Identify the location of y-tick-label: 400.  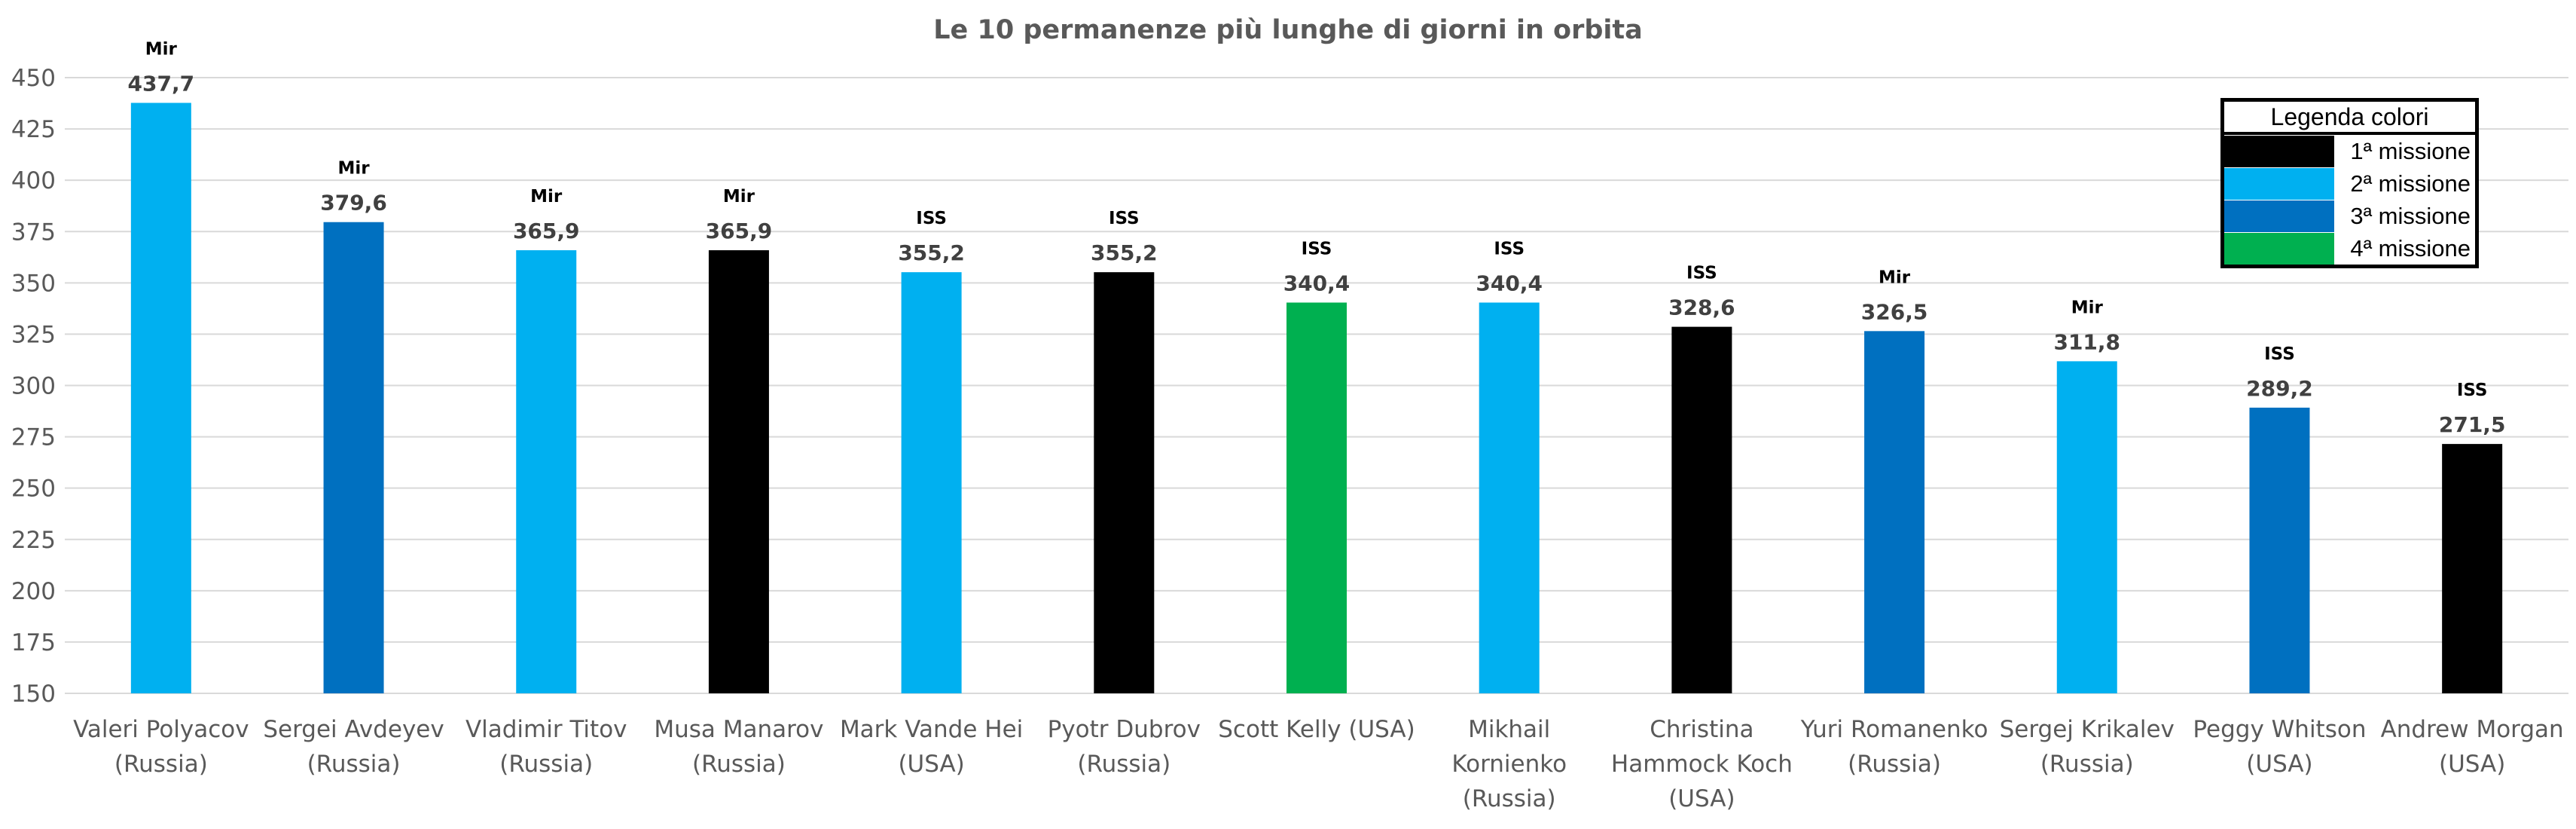
(34, 180).